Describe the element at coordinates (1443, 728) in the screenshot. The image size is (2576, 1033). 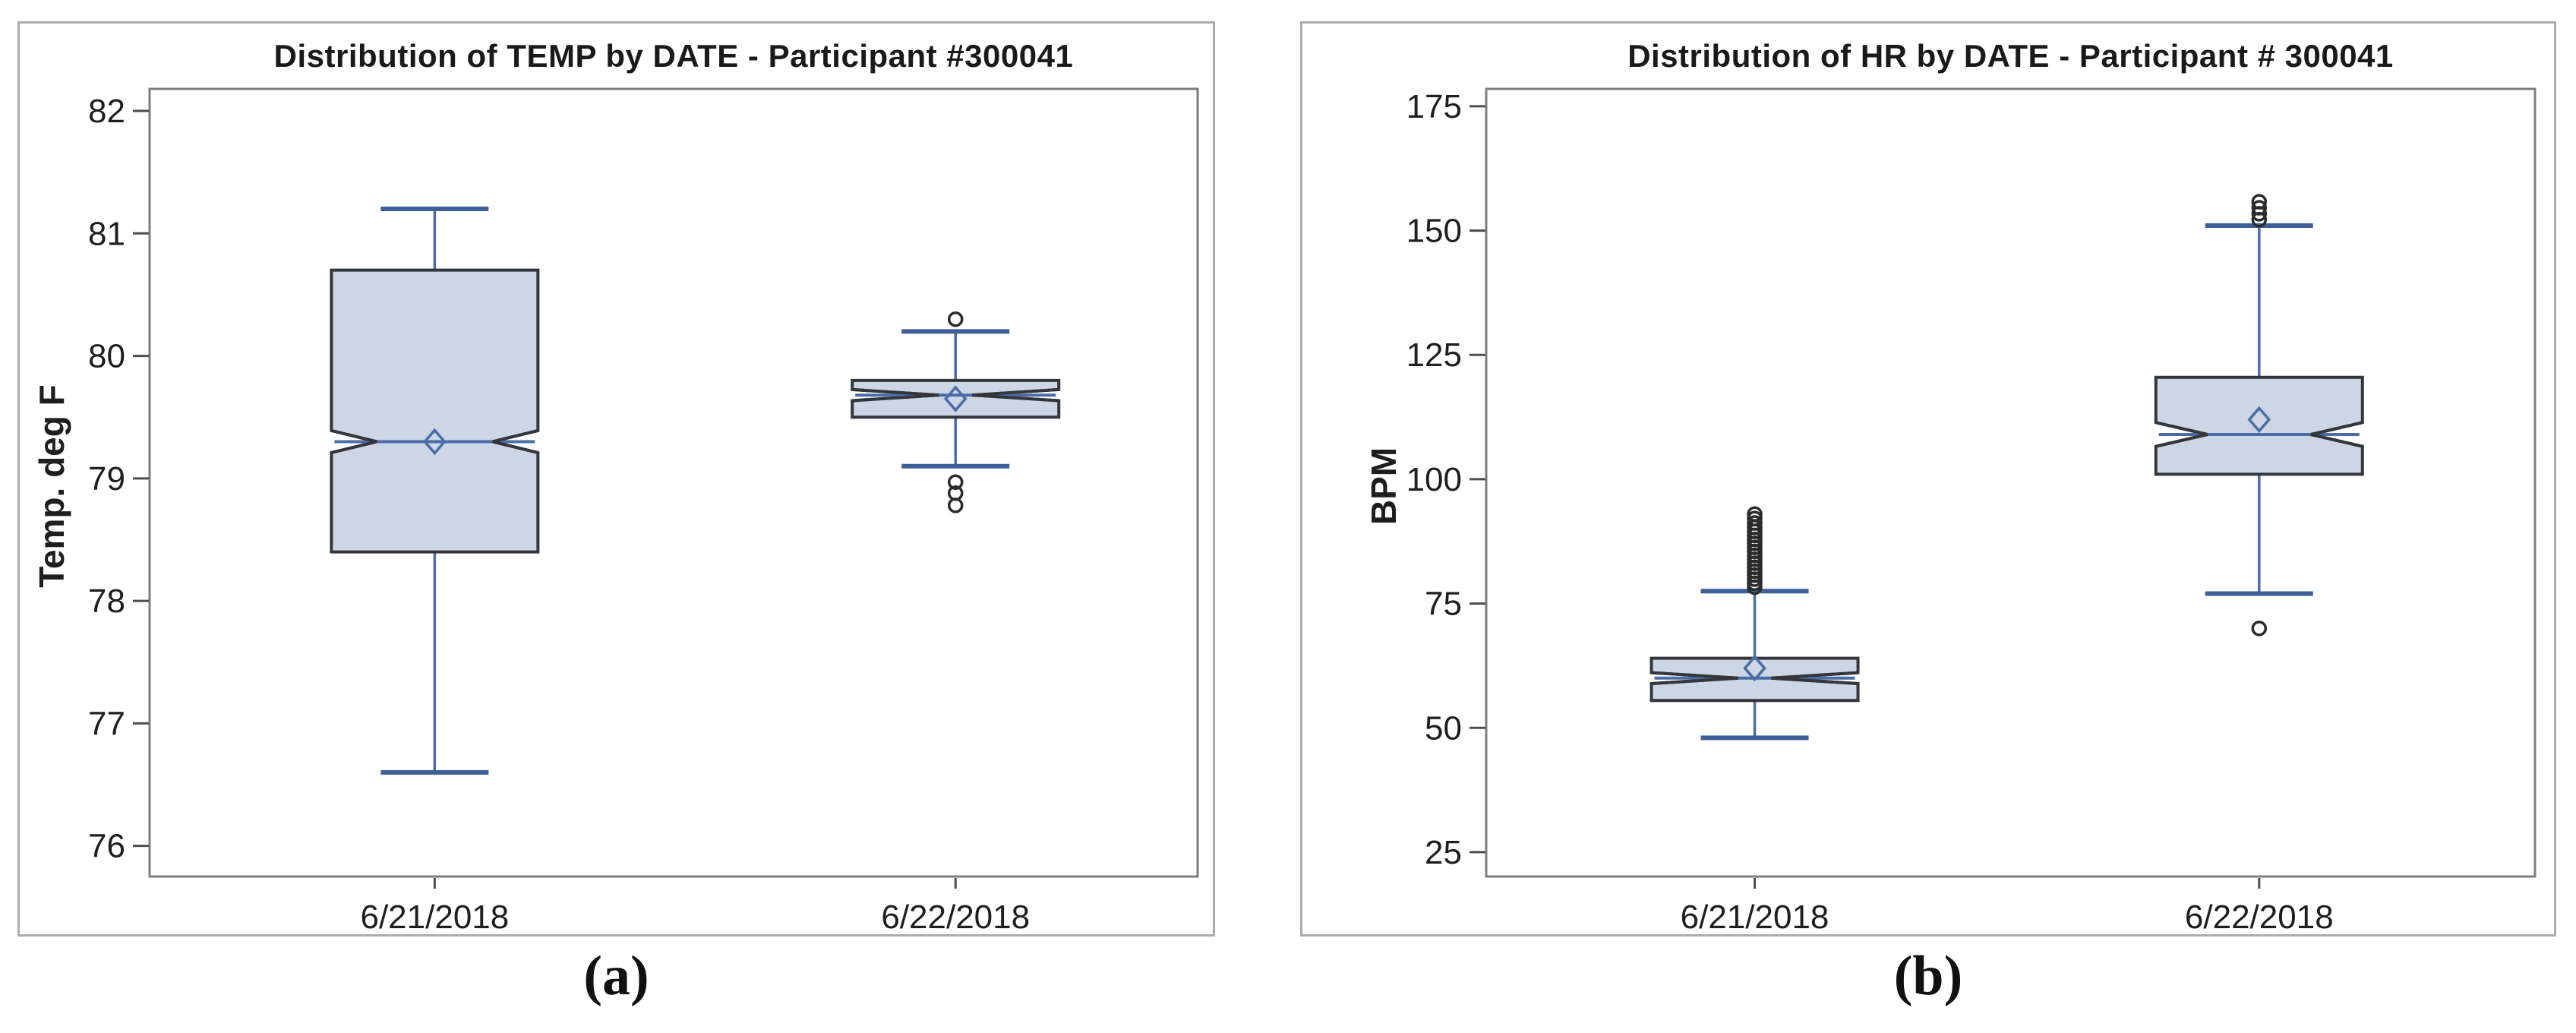
I see `y-tick-label: 50` at that location.